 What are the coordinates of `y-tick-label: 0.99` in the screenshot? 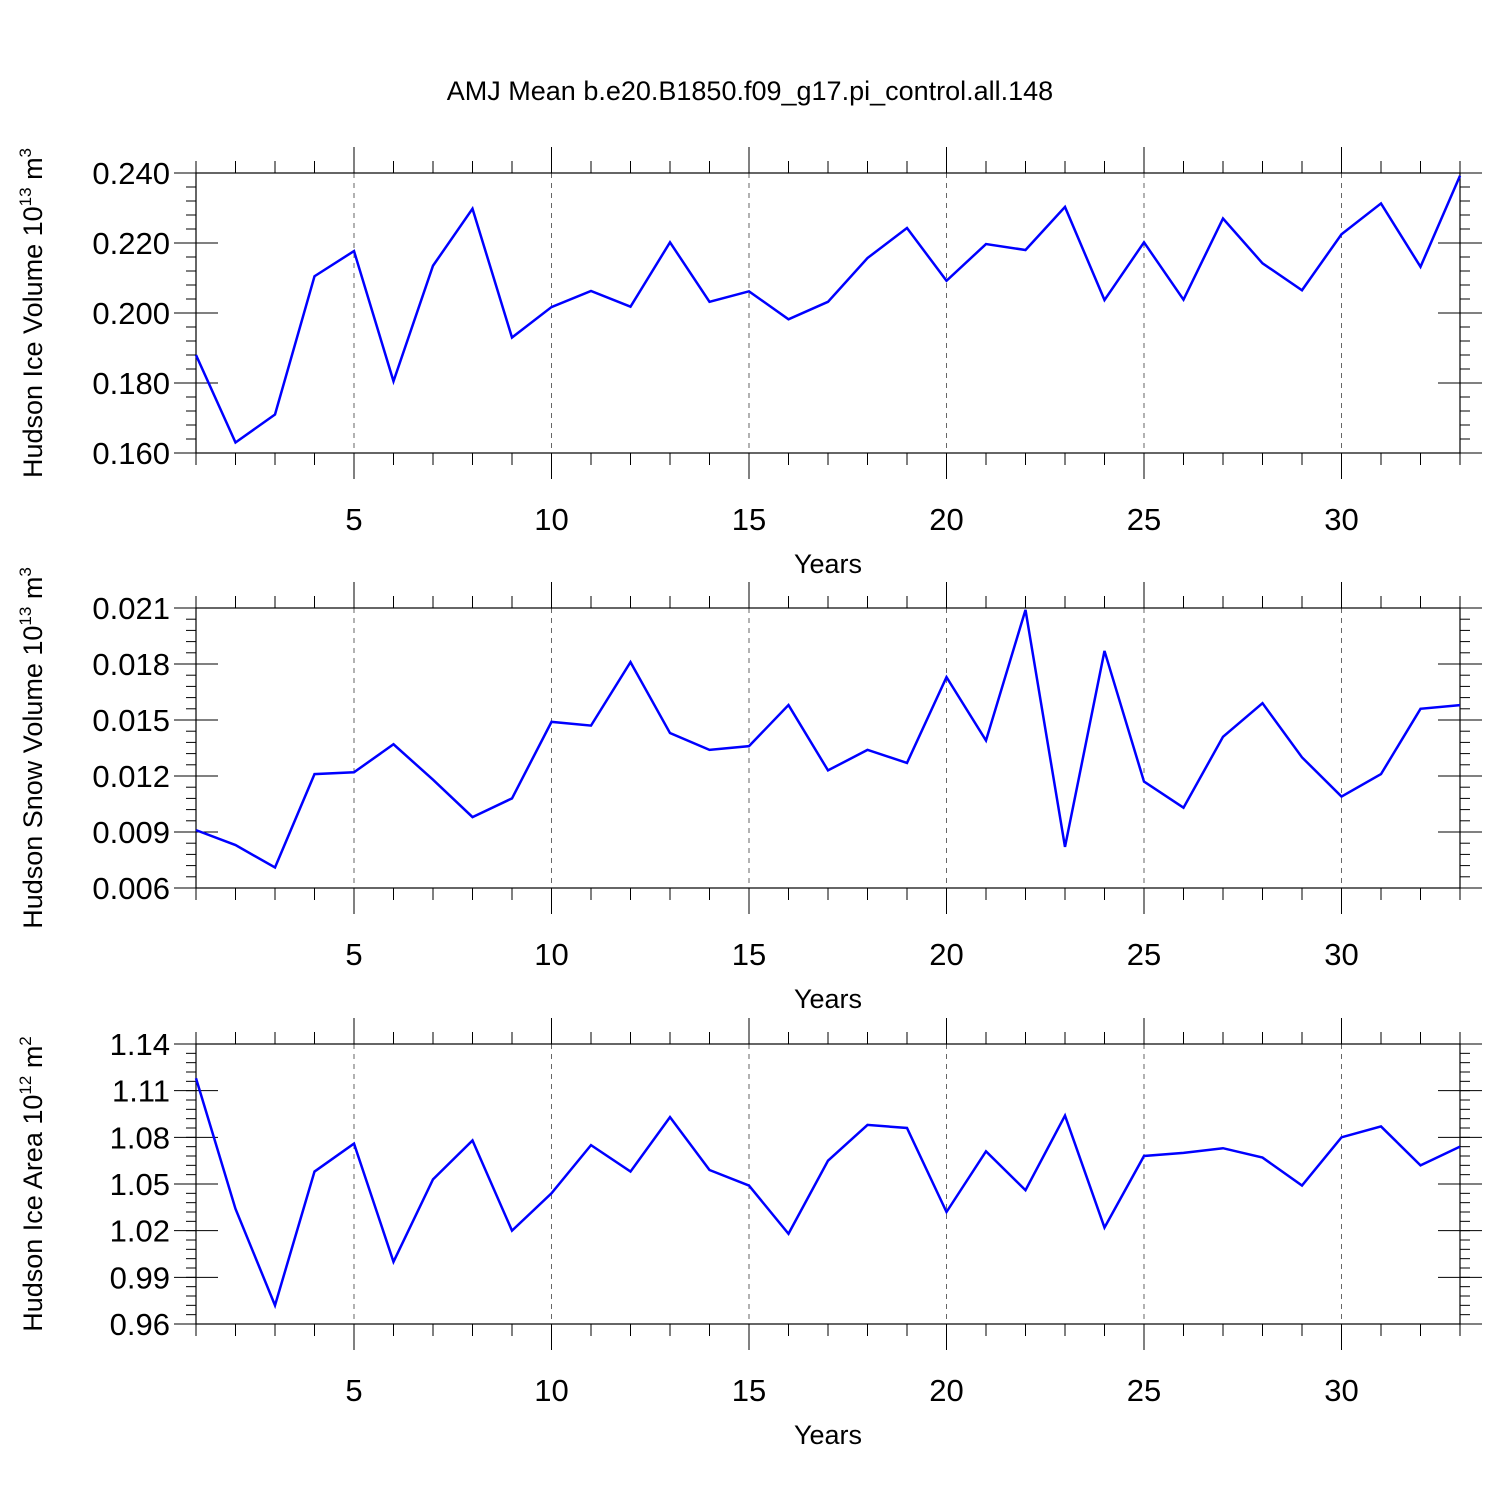 It's located at (140, 1277).